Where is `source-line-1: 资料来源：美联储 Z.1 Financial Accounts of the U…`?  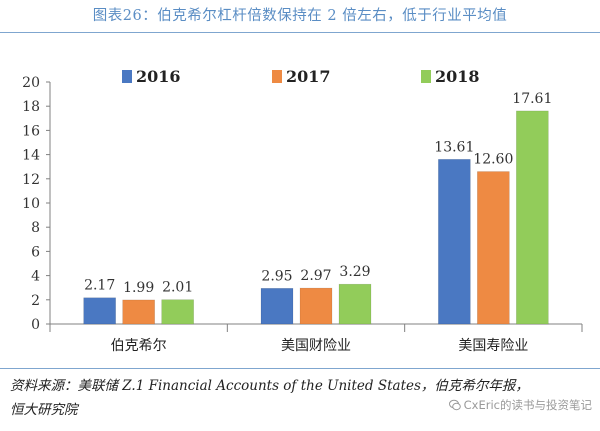
source-line-1: 资料来源：美联储 Z.1 Financial Accounts of the U… is located at coordinates (269, 386).